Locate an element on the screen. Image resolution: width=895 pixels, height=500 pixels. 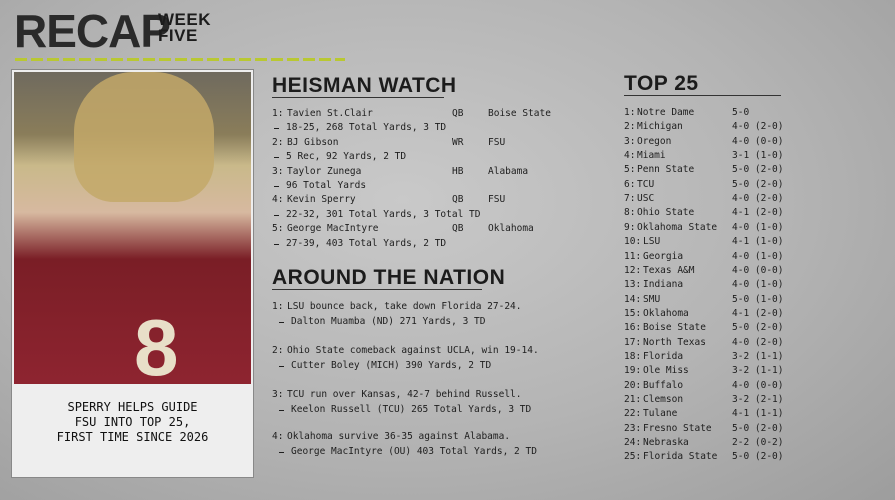
heisman-rank: 3: is located at coordinates (278, 171).